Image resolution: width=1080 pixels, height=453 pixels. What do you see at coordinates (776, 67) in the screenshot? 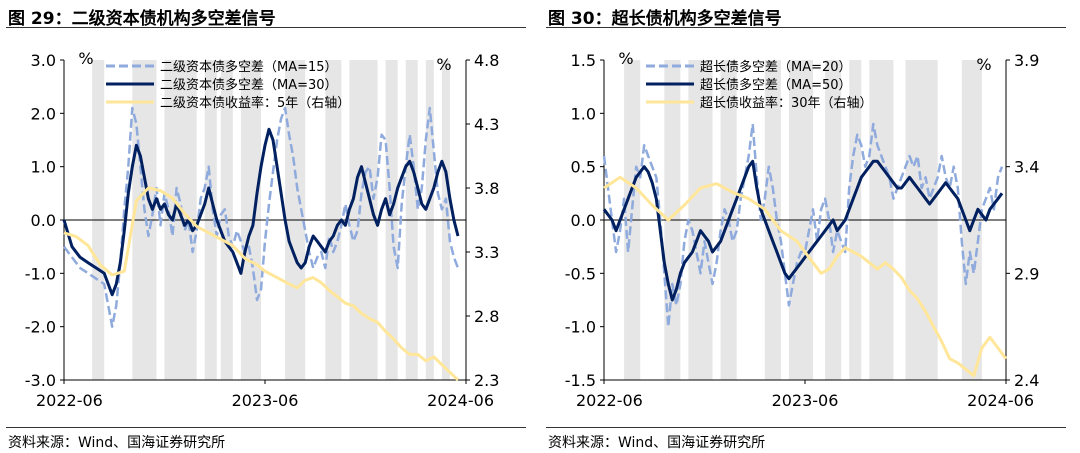
I see `legend-label: 超长债多空差（MA=20）` at bounding box center [776, 67].